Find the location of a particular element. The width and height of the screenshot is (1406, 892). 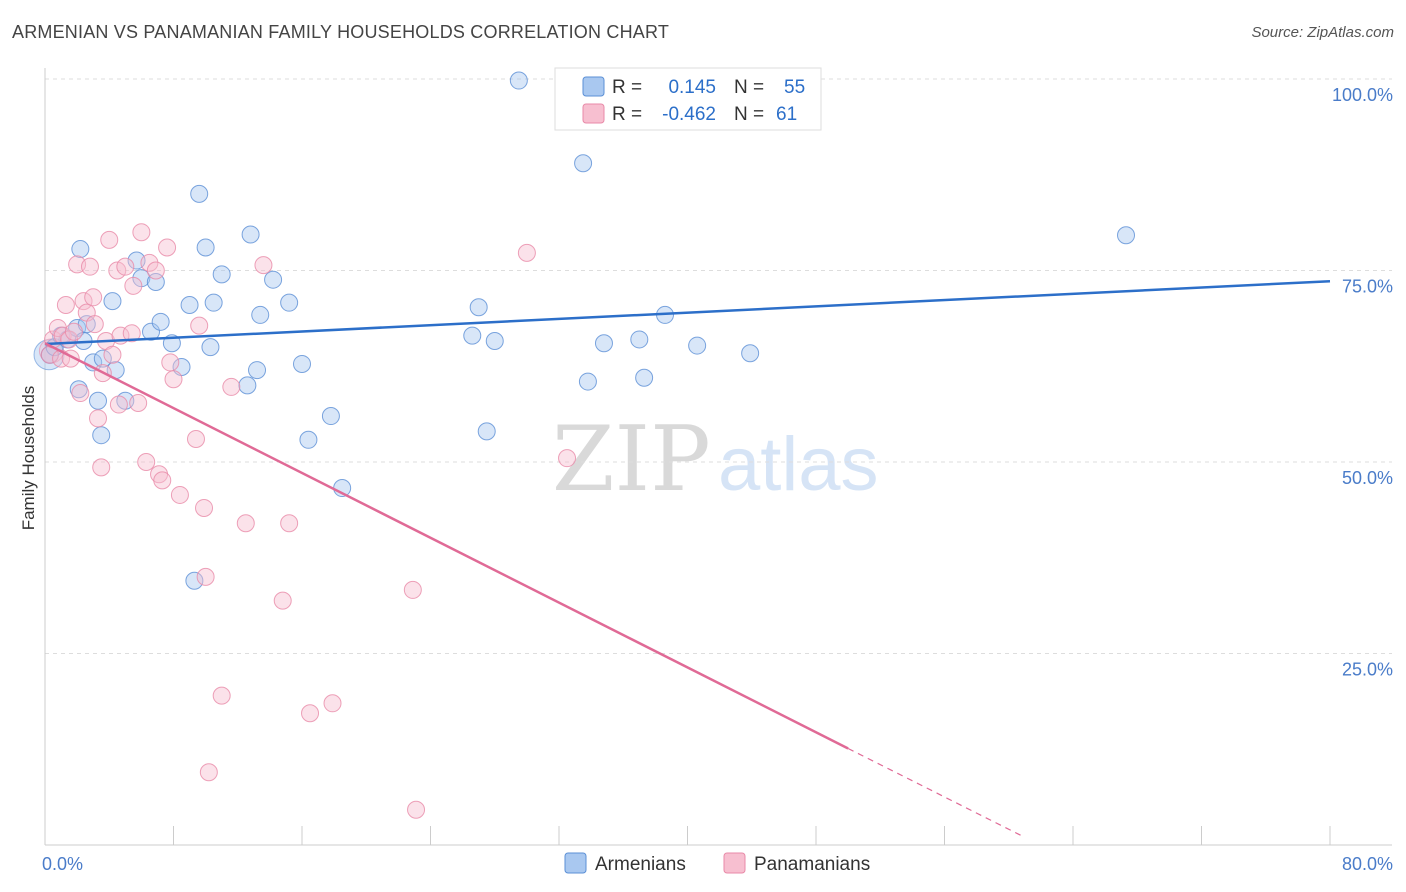

watermark-zip: ZIP is located at coordinates (631, 459).